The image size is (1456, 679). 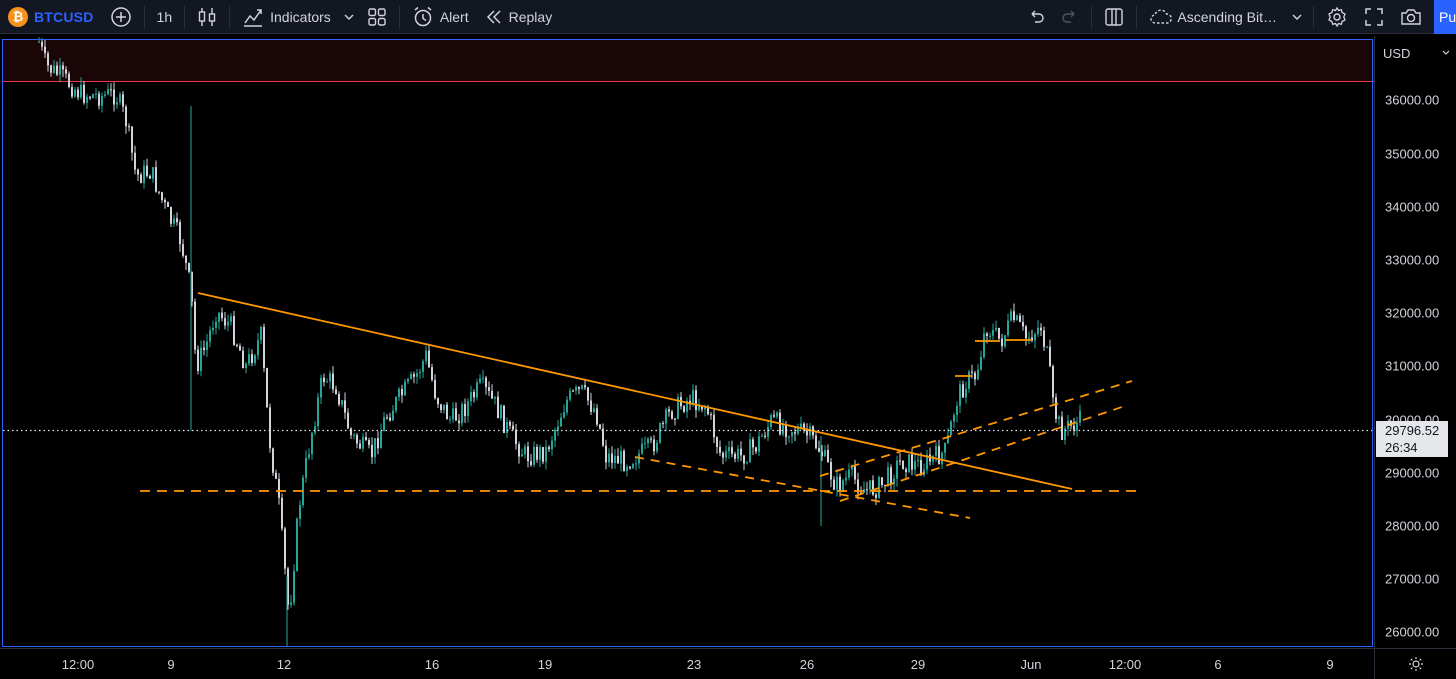 I want to click on scale-settings-button, so click(x=1415, y=663).